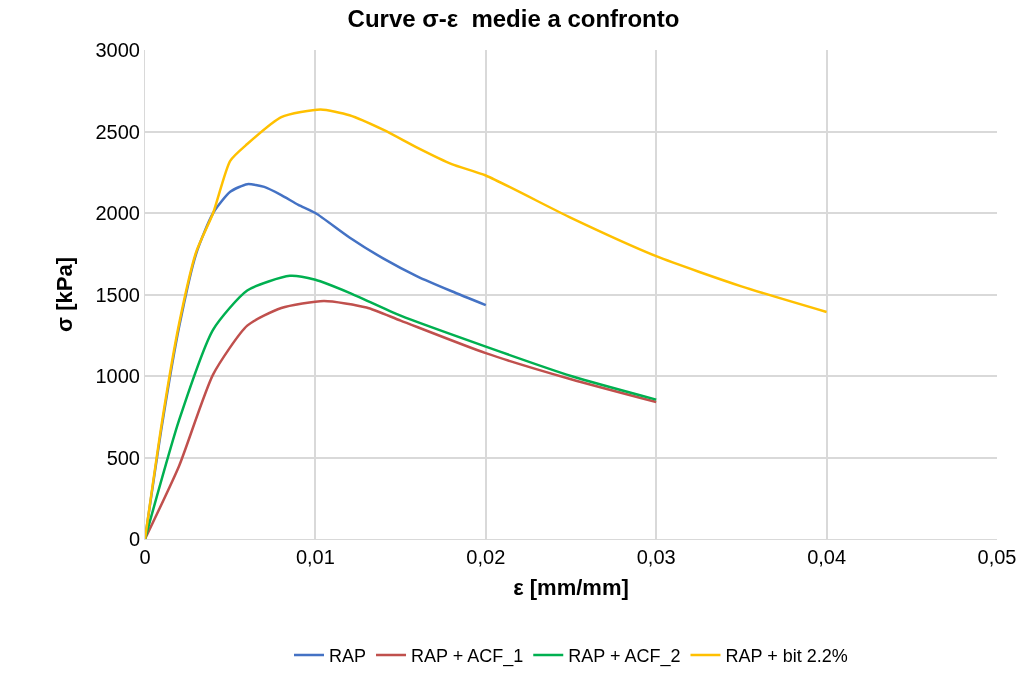 The image size is (1027, 686). Describe the element at coordinates (123, 457) in the screenshot. I see `y-tick-label: 500` at that location.